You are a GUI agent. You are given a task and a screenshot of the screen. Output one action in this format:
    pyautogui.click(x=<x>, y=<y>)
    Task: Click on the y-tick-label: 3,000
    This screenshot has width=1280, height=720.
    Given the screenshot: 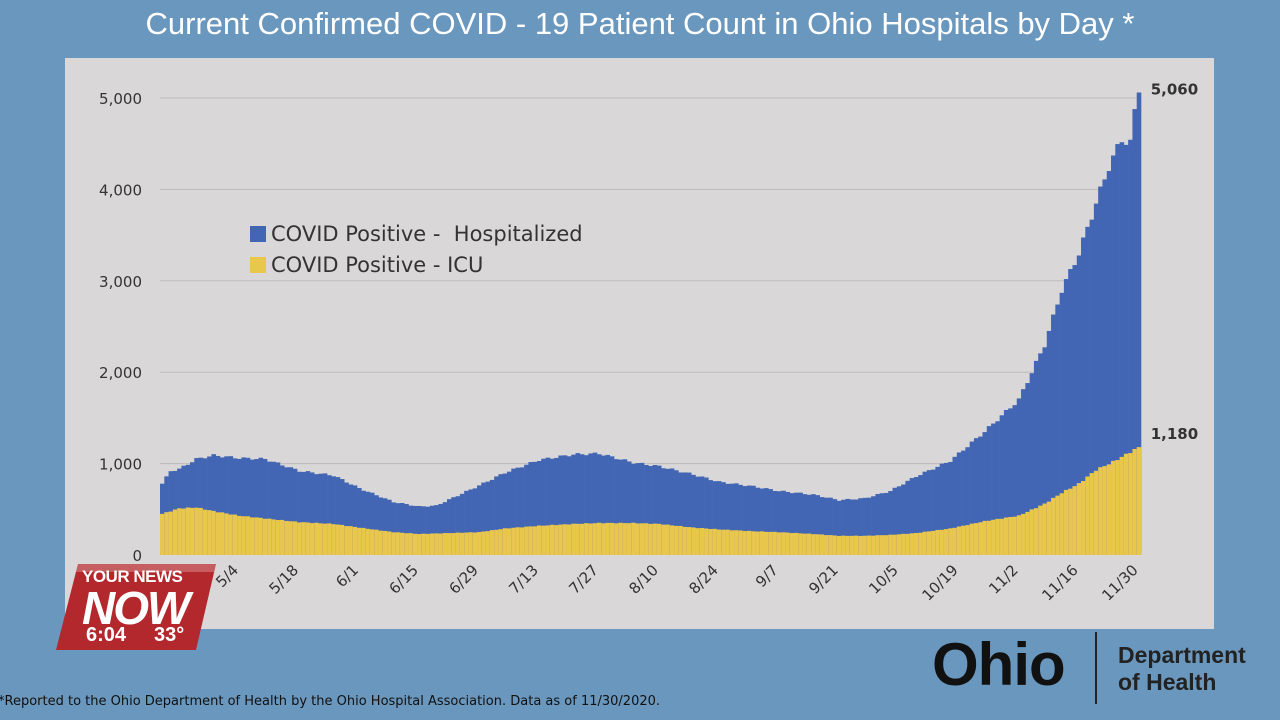 What is the action you would take?
    pyautogui.click(x=120, y=282)
    